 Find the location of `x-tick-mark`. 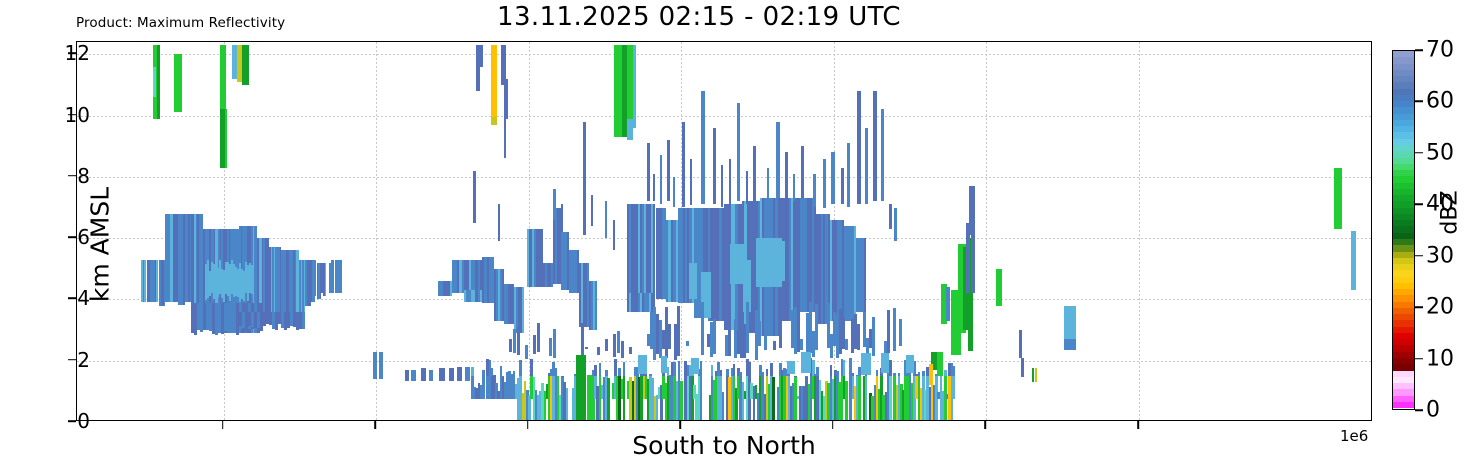

x-tick-mark is located at coordinates (833, 425).